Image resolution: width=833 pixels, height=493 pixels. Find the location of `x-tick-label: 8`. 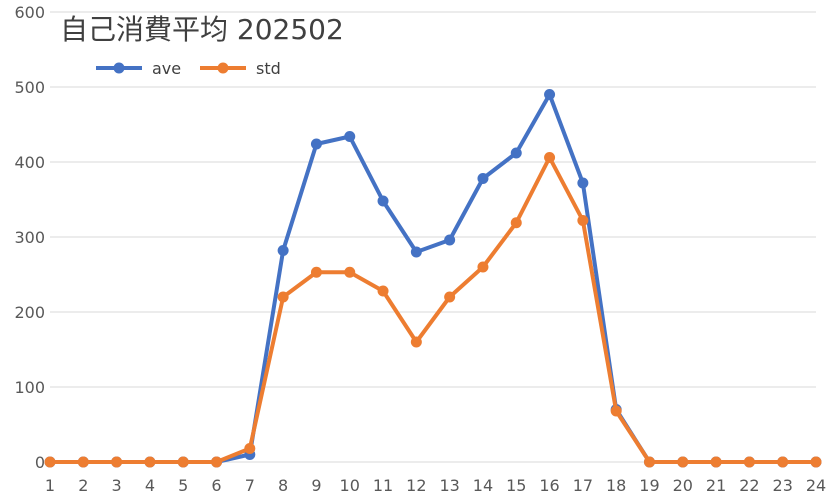

x-tick-label: 8 is located at coordinates (283, 484).